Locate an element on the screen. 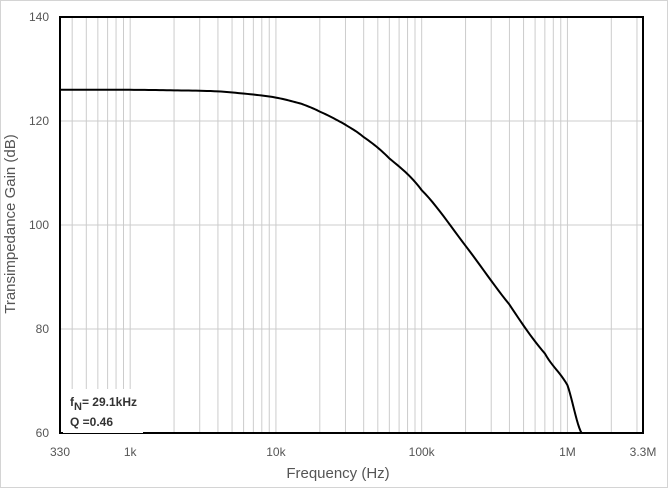  annotation-fn-prefix: f is located at coordinates (72, 402).